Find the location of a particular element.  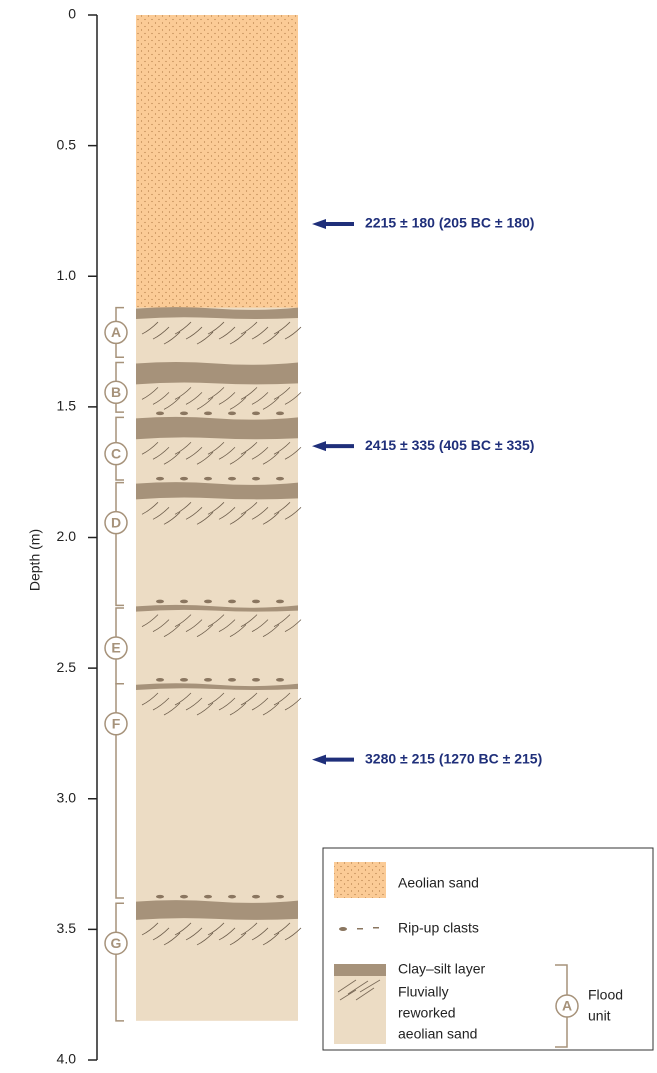

unit-label: B is located at coordinates (116, 392).